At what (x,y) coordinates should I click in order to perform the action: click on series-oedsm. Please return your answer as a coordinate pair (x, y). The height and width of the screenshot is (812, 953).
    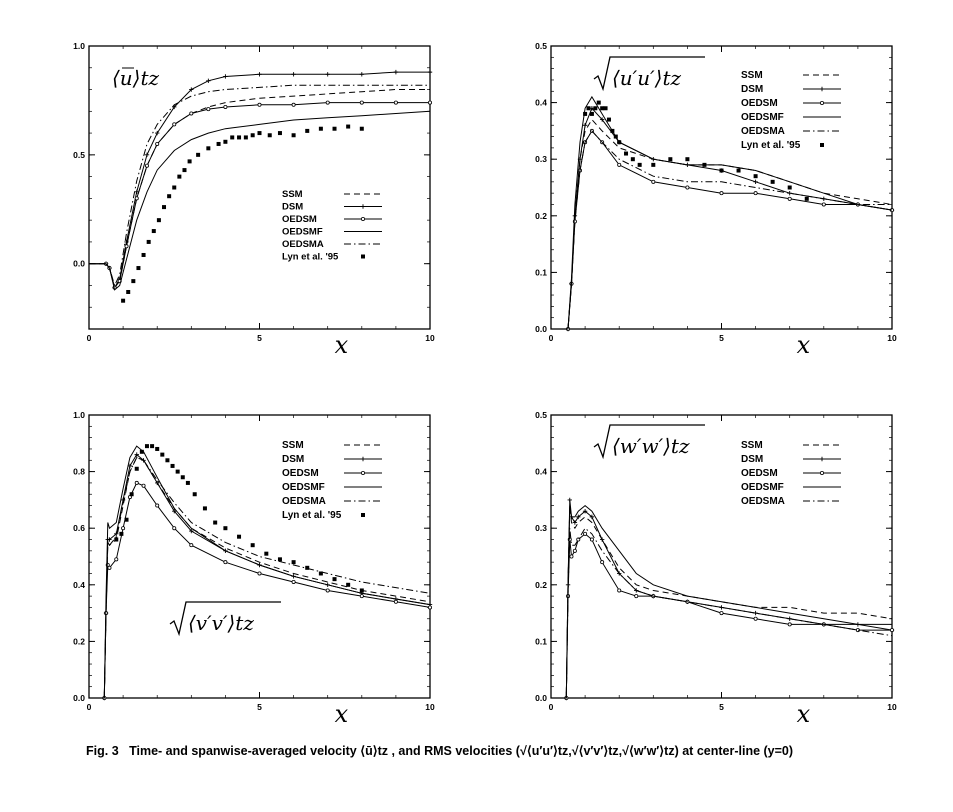
    Looking at the image, I should click on (260, 590).